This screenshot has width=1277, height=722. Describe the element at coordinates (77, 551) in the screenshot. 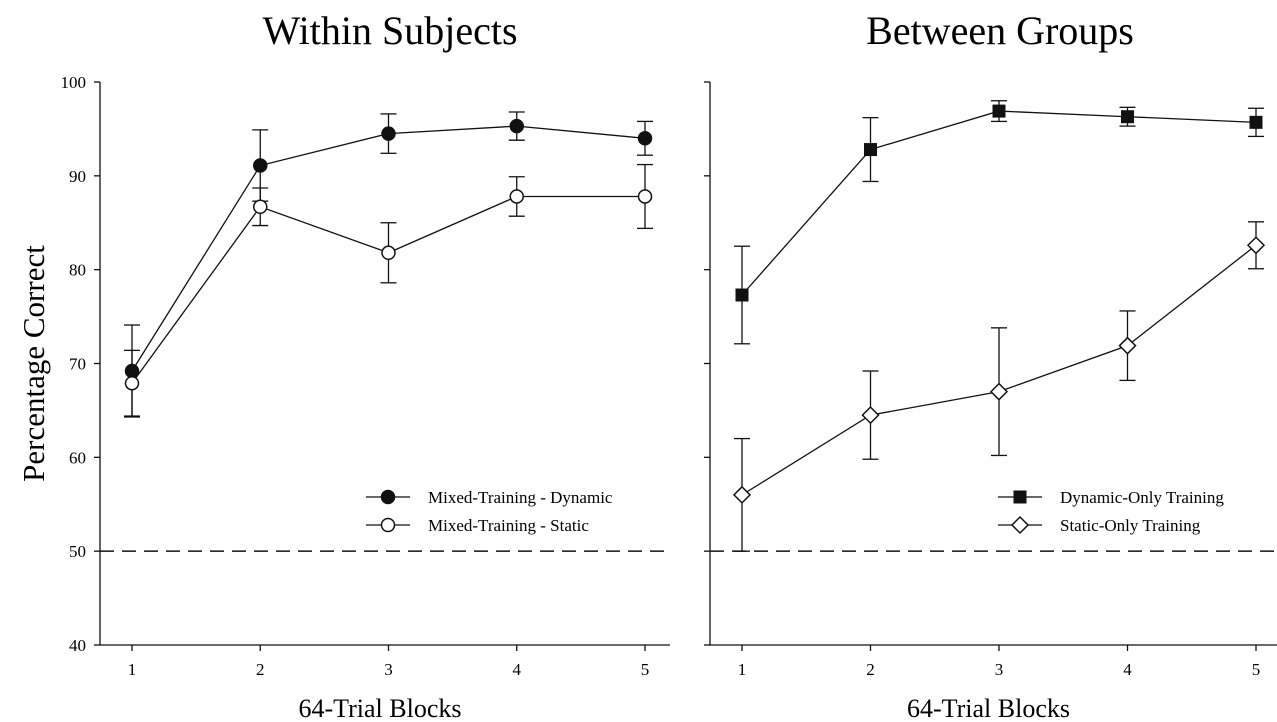

I see `y-tick-label: 50` at that location.